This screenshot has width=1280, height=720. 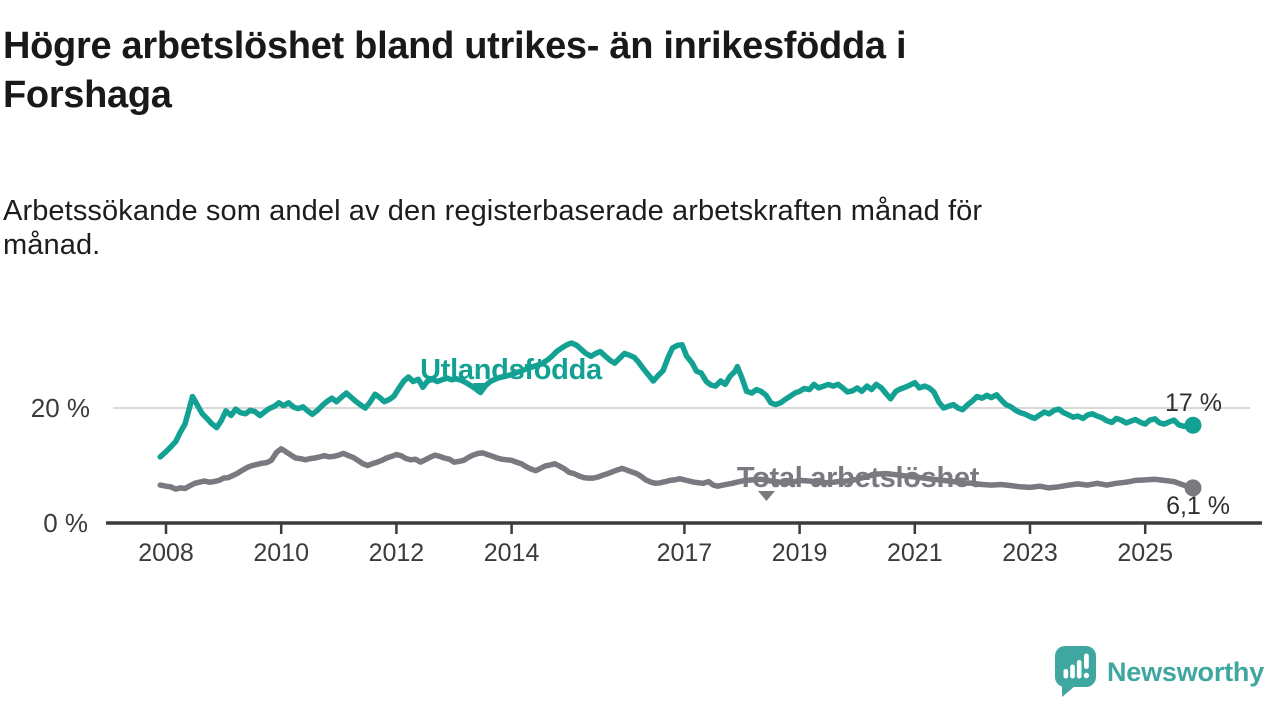 I want to click on x-tick-label: 2012, so click(x=397, y=553).